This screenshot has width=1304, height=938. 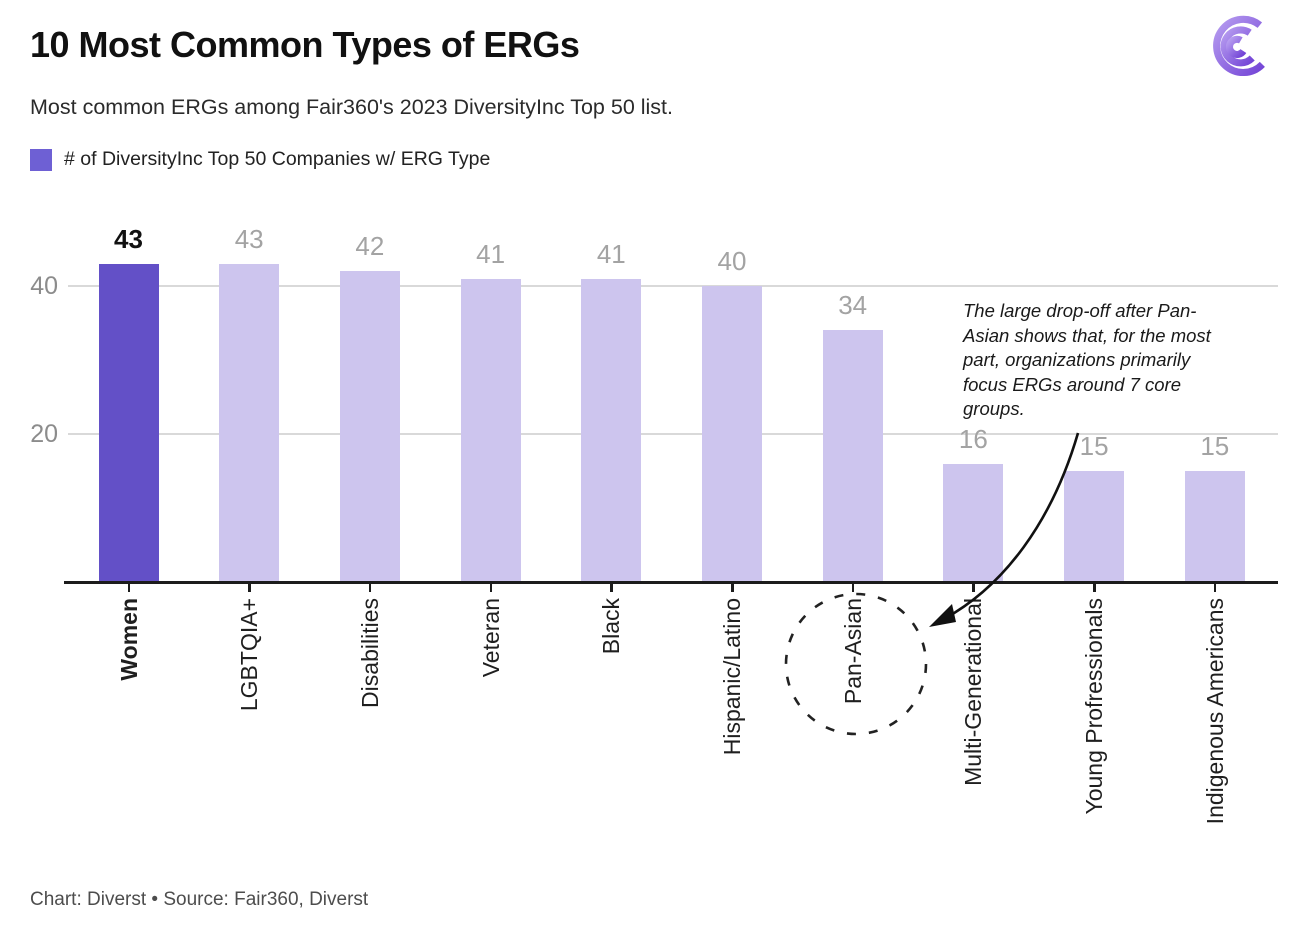 I want to click on x-tick-label: Pan-Asian, so click(x=852, y=651).